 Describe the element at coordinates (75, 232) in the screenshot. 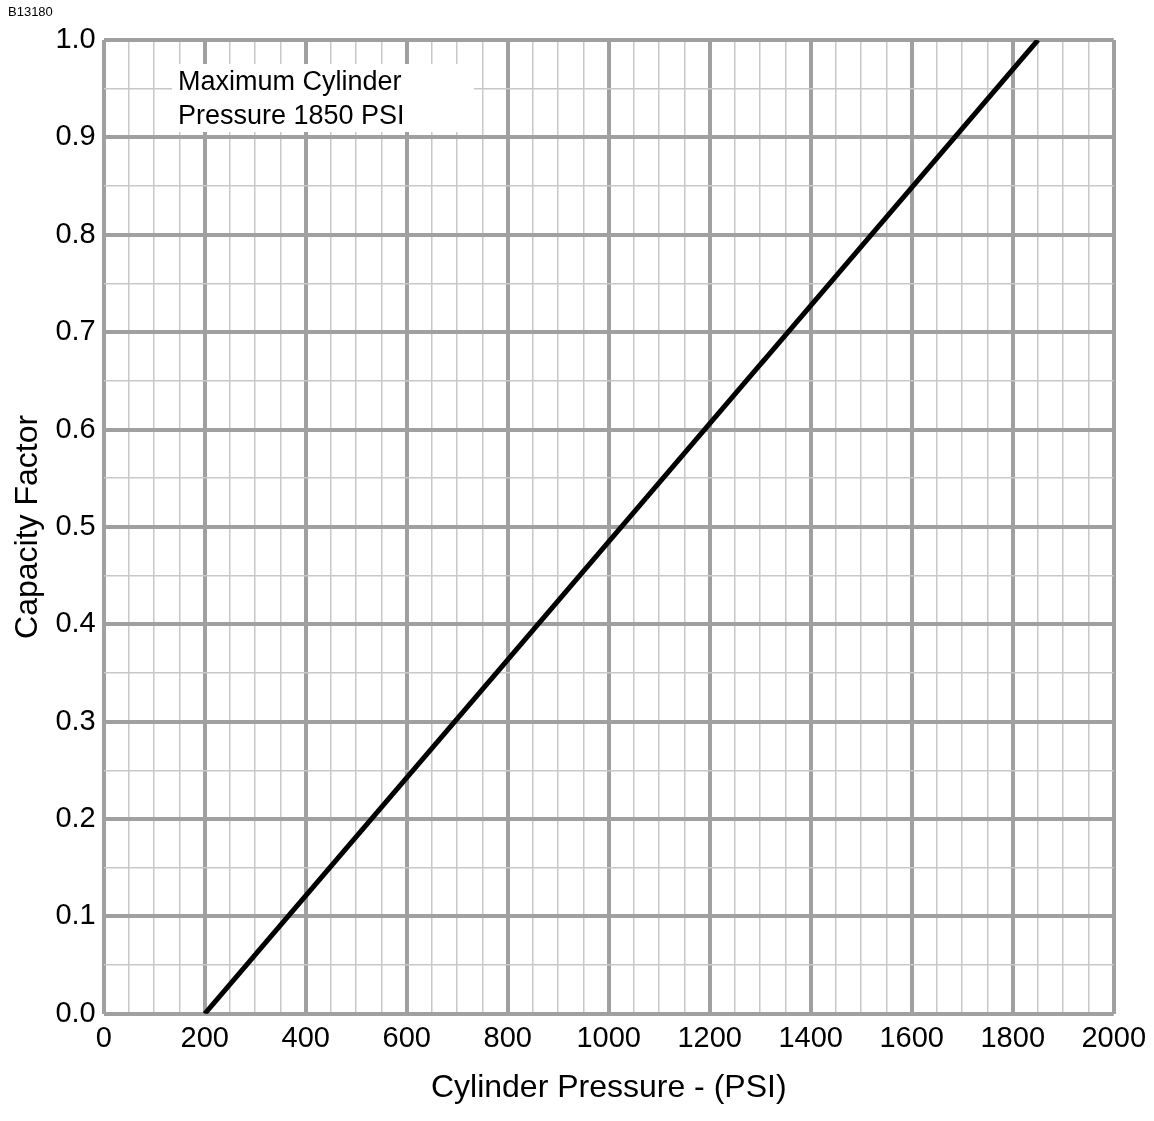

I see `y-tick-label: 0.8` at that location.